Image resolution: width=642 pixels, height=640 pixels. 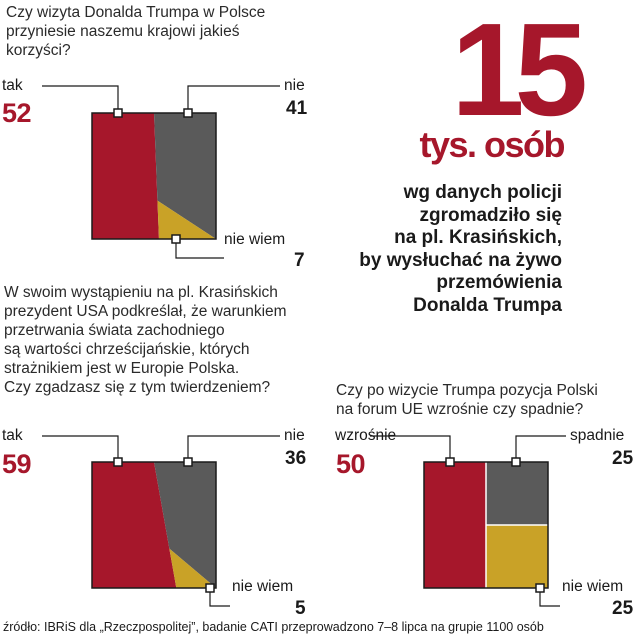 What do you see at coordinates (297, 108) in the screenshot?
I see `chart1-value-no: 41` at bounding box center [297, 108].